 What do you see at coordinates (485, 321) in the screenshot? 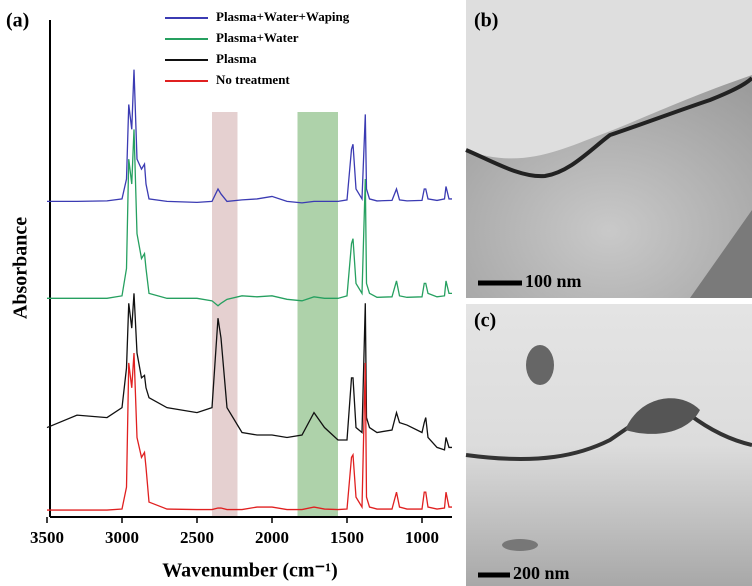
I see `panel-label: (c)` at bounding box center [485, 321].